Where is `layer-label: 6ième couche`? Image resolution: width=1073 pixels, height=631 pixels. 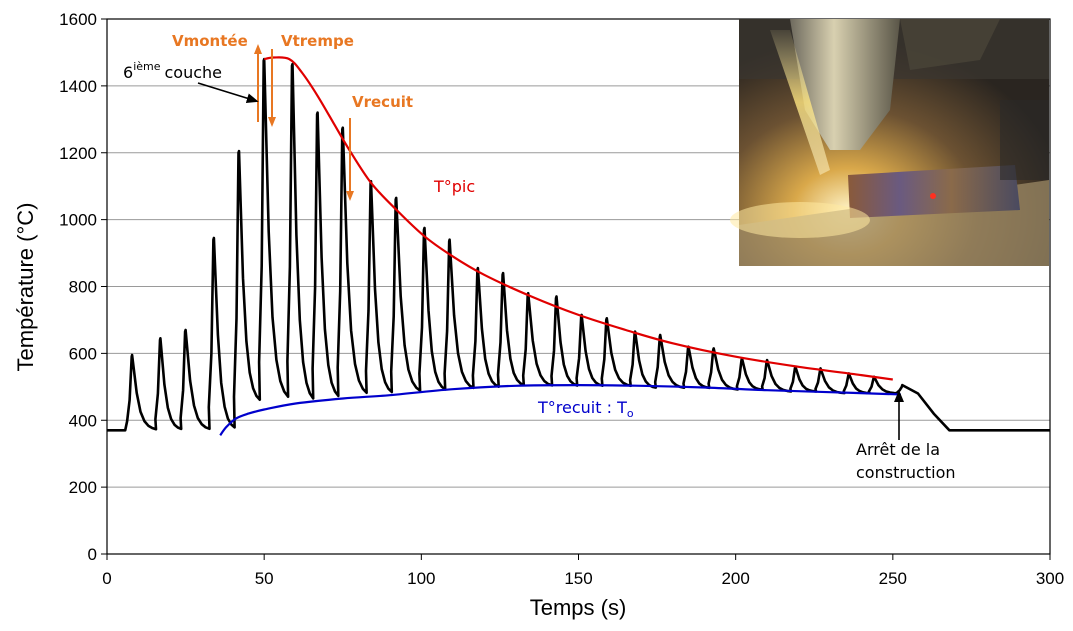
layer-label: 6ième couche is located at coordinates (172, 71).